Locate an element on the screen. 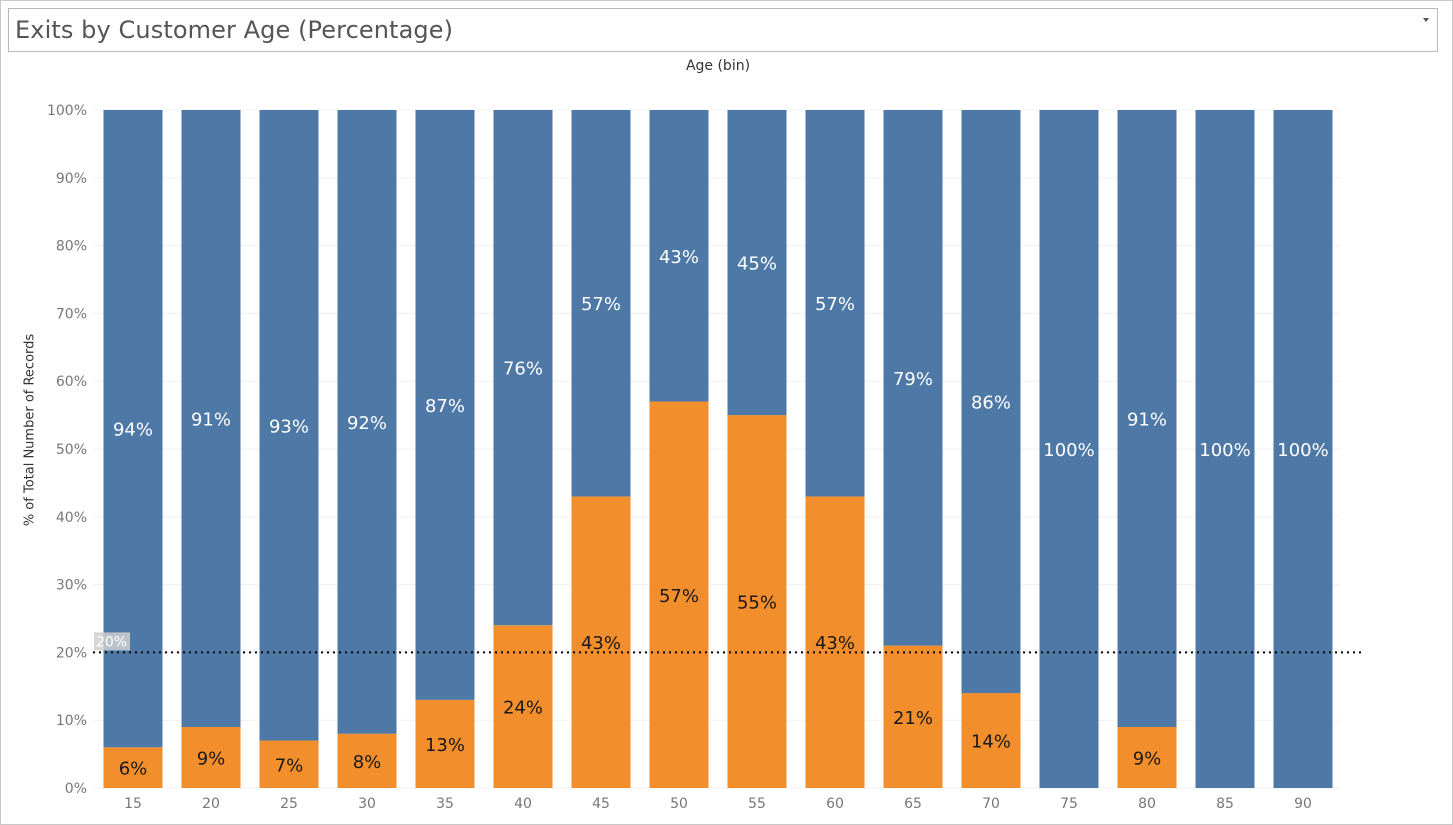 This screenshot has width=1453, height=825. data-label: 6% is located at coordinates (133, 769).